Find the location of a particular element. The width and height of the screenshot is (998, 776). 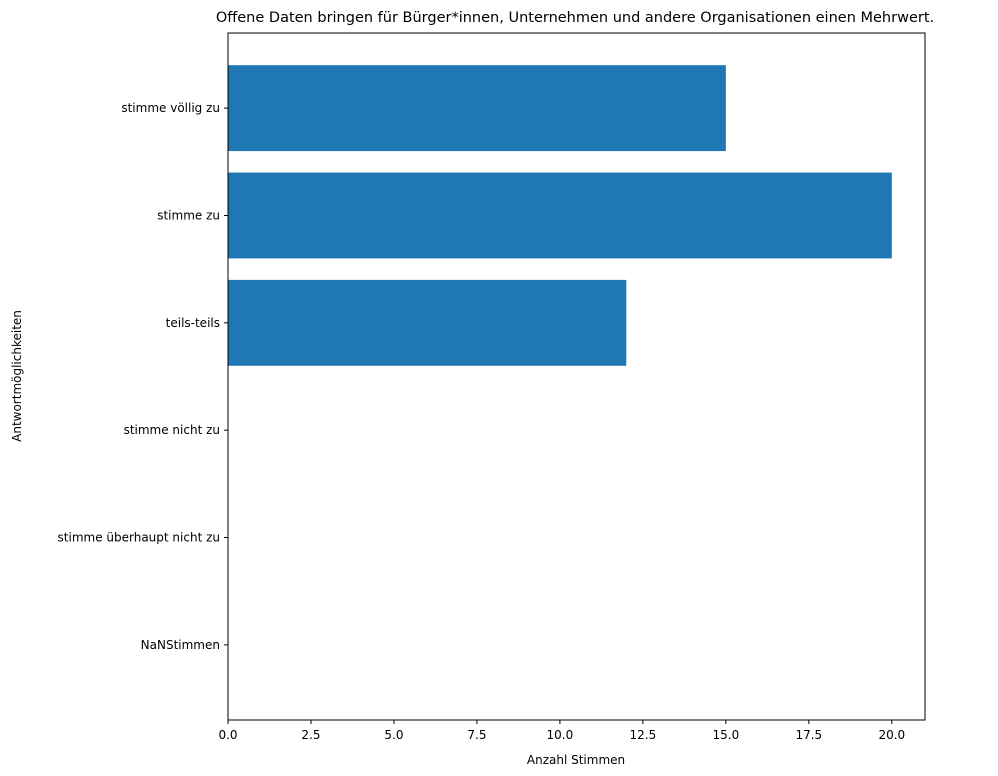

x-tick-label: 2.5 is located at coordinates (310, 735).